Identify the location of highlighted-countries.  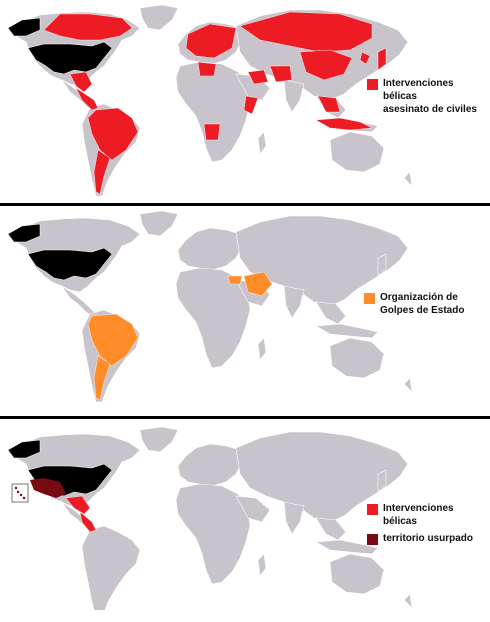
(60, 486).